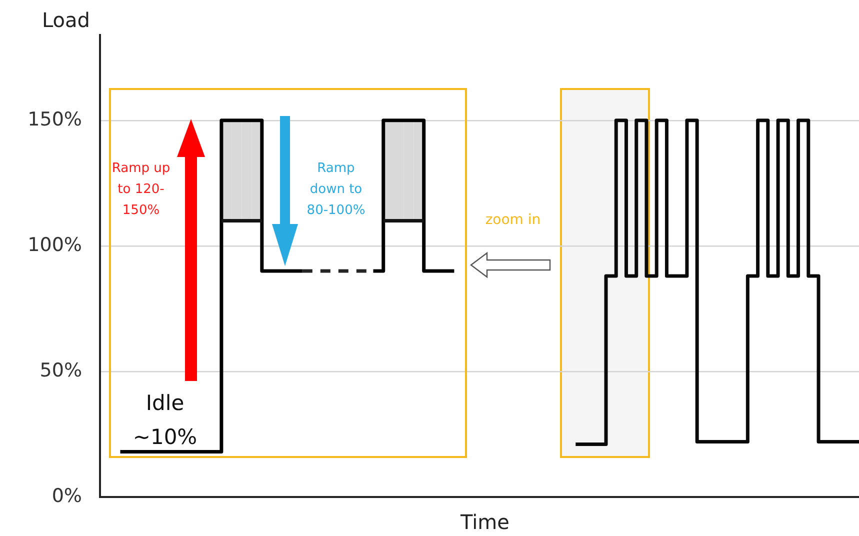  What do you see at coordinates (55, 119) in the screenshot?
I see `y-tick-label: 150%` at bounding box center [55, 119].